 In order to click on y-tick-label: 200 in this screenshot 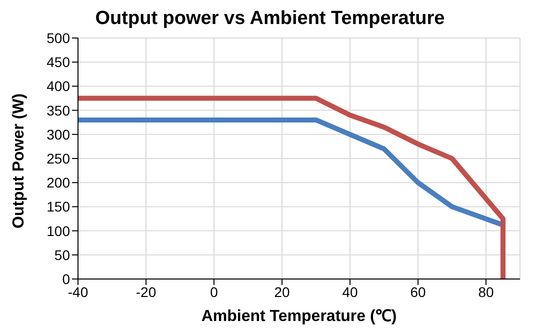, I will do `click(58, 182)`.